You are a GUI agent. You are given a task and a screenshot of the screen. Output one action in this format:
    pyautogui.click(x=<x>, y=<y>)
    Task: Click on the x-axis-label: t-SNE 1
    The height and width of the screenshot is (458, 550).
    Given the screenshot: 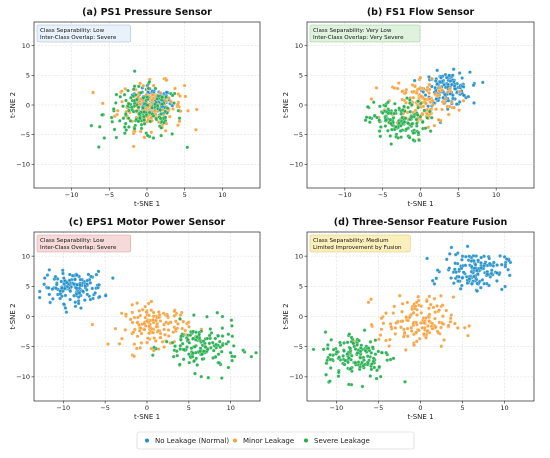 What is the action you would take?
    pyautogui.click(x=420, y=204)
    